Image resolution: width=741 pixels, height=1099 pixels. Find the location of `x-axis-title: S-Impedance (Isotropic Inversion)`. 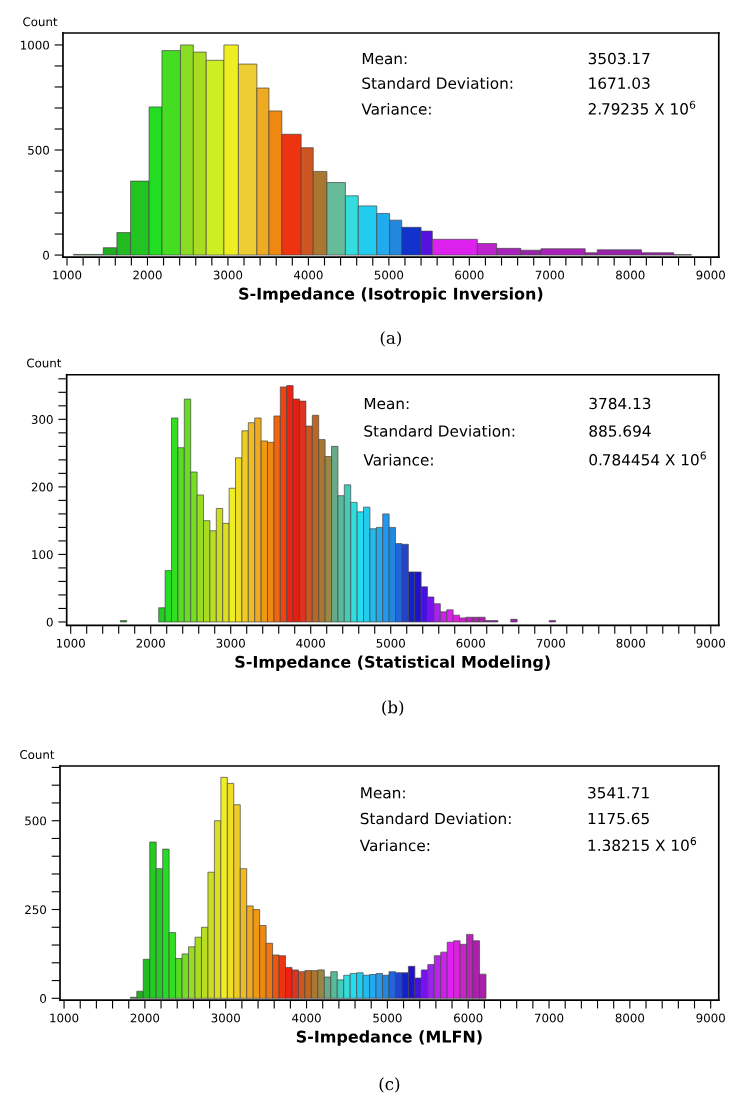

x-axis-title: S-Impedance (Isotropic Inversion) is located at coordinates (391, 295).